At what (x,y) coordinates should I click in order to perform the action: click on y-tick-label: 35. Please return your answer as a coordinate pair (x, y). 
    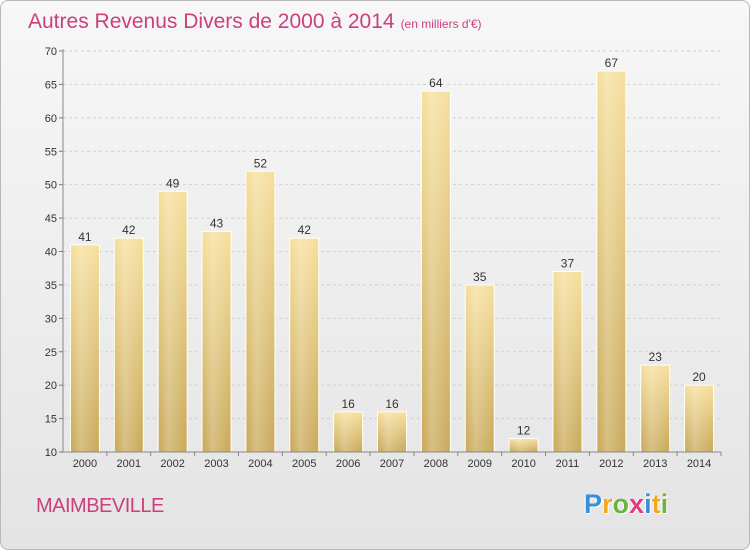
    Looking at the image, I should click on (51, 286).